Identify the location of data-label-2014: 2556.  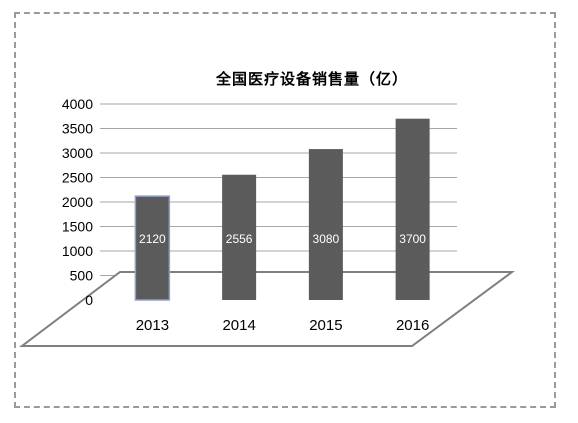
(239, 239).